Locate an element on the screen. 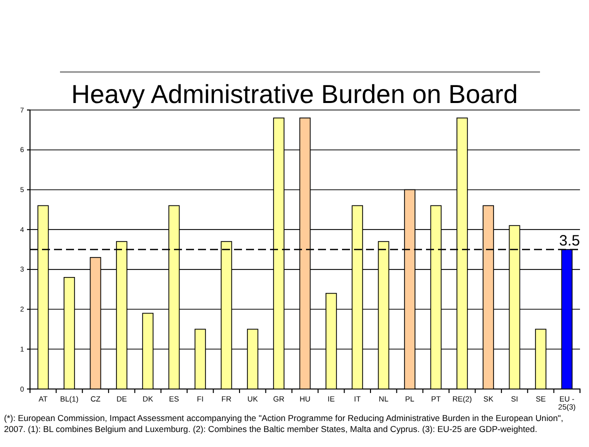 The image size is (589, 447). text: (*): European Commission, Impact Assessment accompanying the "Action Programme for Reducing Administrative Burden in the European Union", 2007. (1): BL combines Belgium and Luxemburg. (2): Combines the Baltic member States, Malta and Cyprus. (3): EU-25 are GDP-weighted. is located at coordinates (284, 423).